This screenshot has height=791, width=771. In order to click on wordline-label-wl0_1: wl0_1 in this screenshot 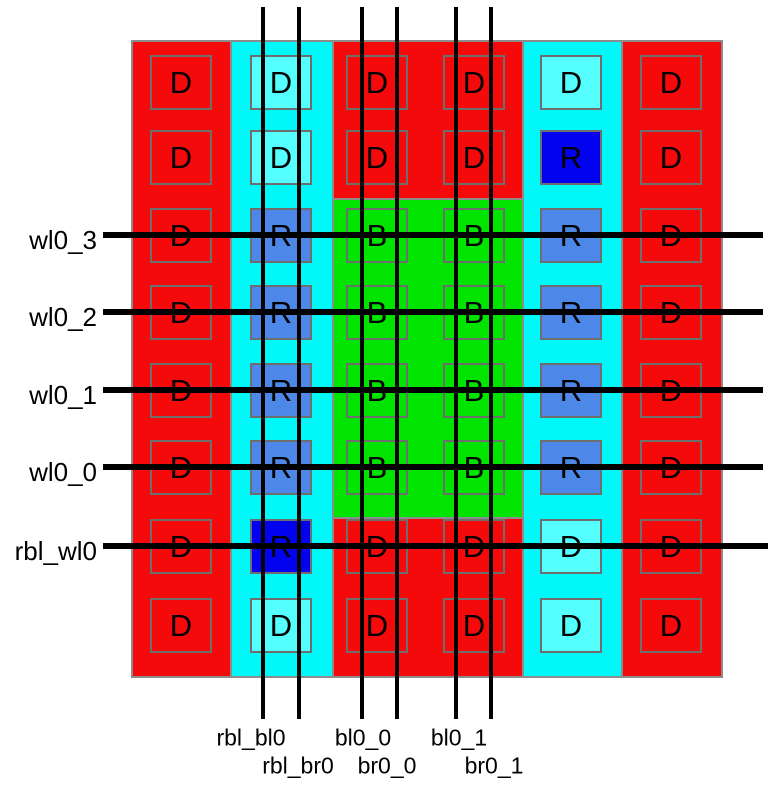, I will do `click(63, 395)`.